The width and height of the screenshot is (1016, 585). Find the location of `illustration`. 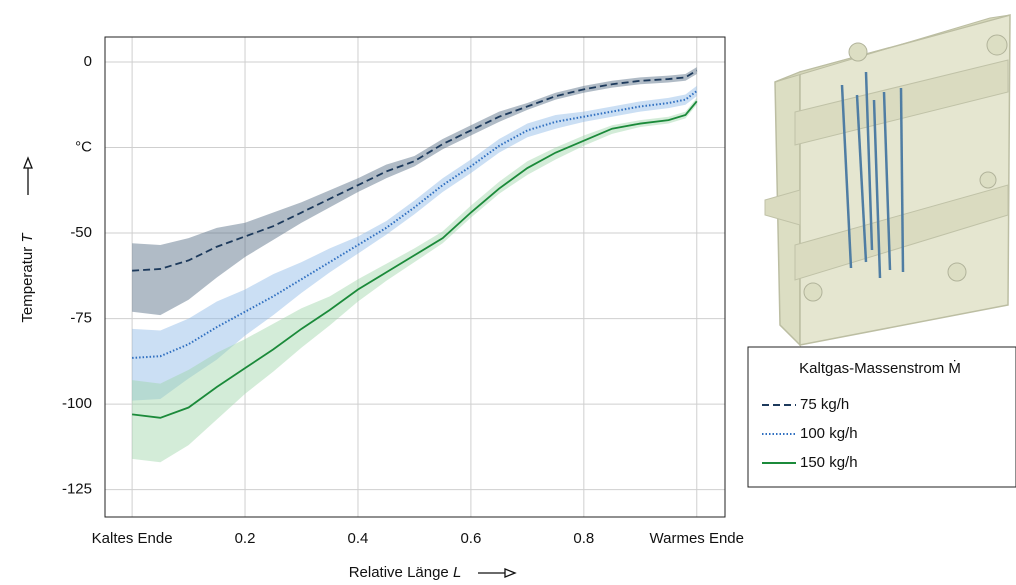

illustration is located at coordinates (887, 180).